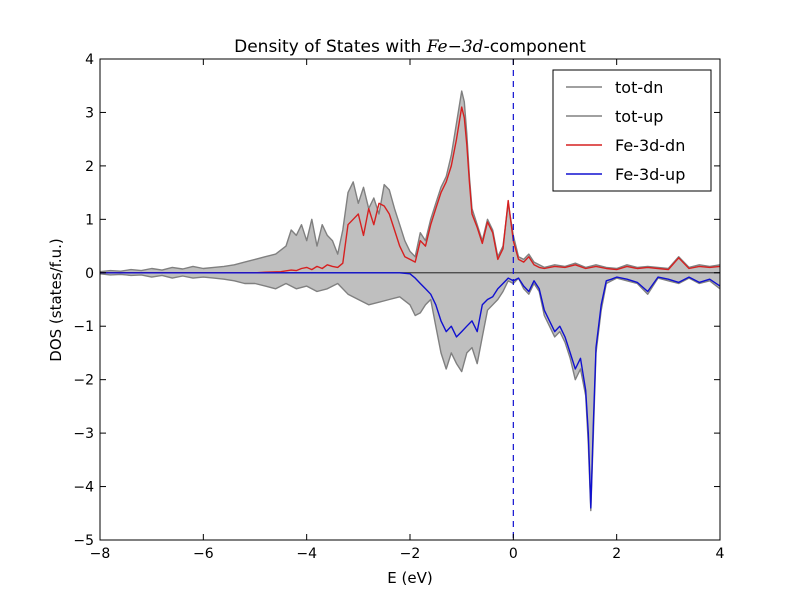 This screenshot has height=600, width=800. Describe the element at coordinates (83, 381) in the screenshot. I see `y-tick-label: −2` at that location.